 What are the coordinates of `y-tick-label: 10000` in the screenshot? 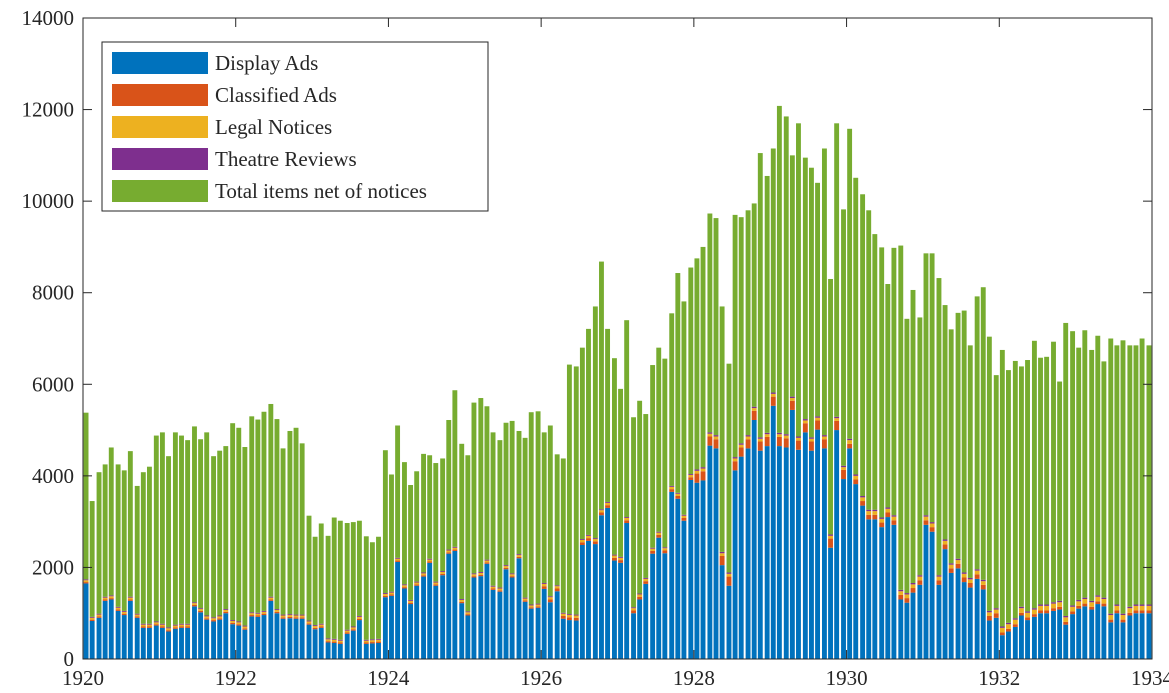 It's located at (48, 201).